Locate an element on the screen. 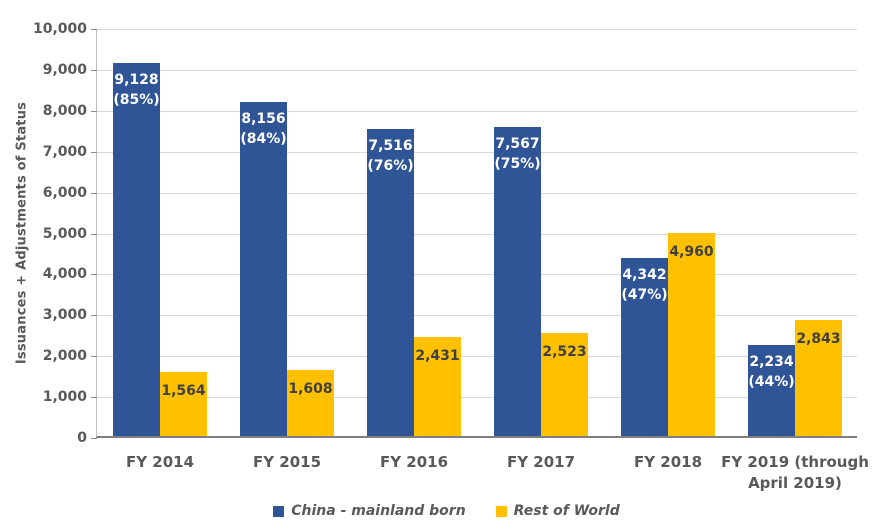 This screenshot has height=532, width=893. bar-value-label: 2,234 is located at coordinates (771, 362).